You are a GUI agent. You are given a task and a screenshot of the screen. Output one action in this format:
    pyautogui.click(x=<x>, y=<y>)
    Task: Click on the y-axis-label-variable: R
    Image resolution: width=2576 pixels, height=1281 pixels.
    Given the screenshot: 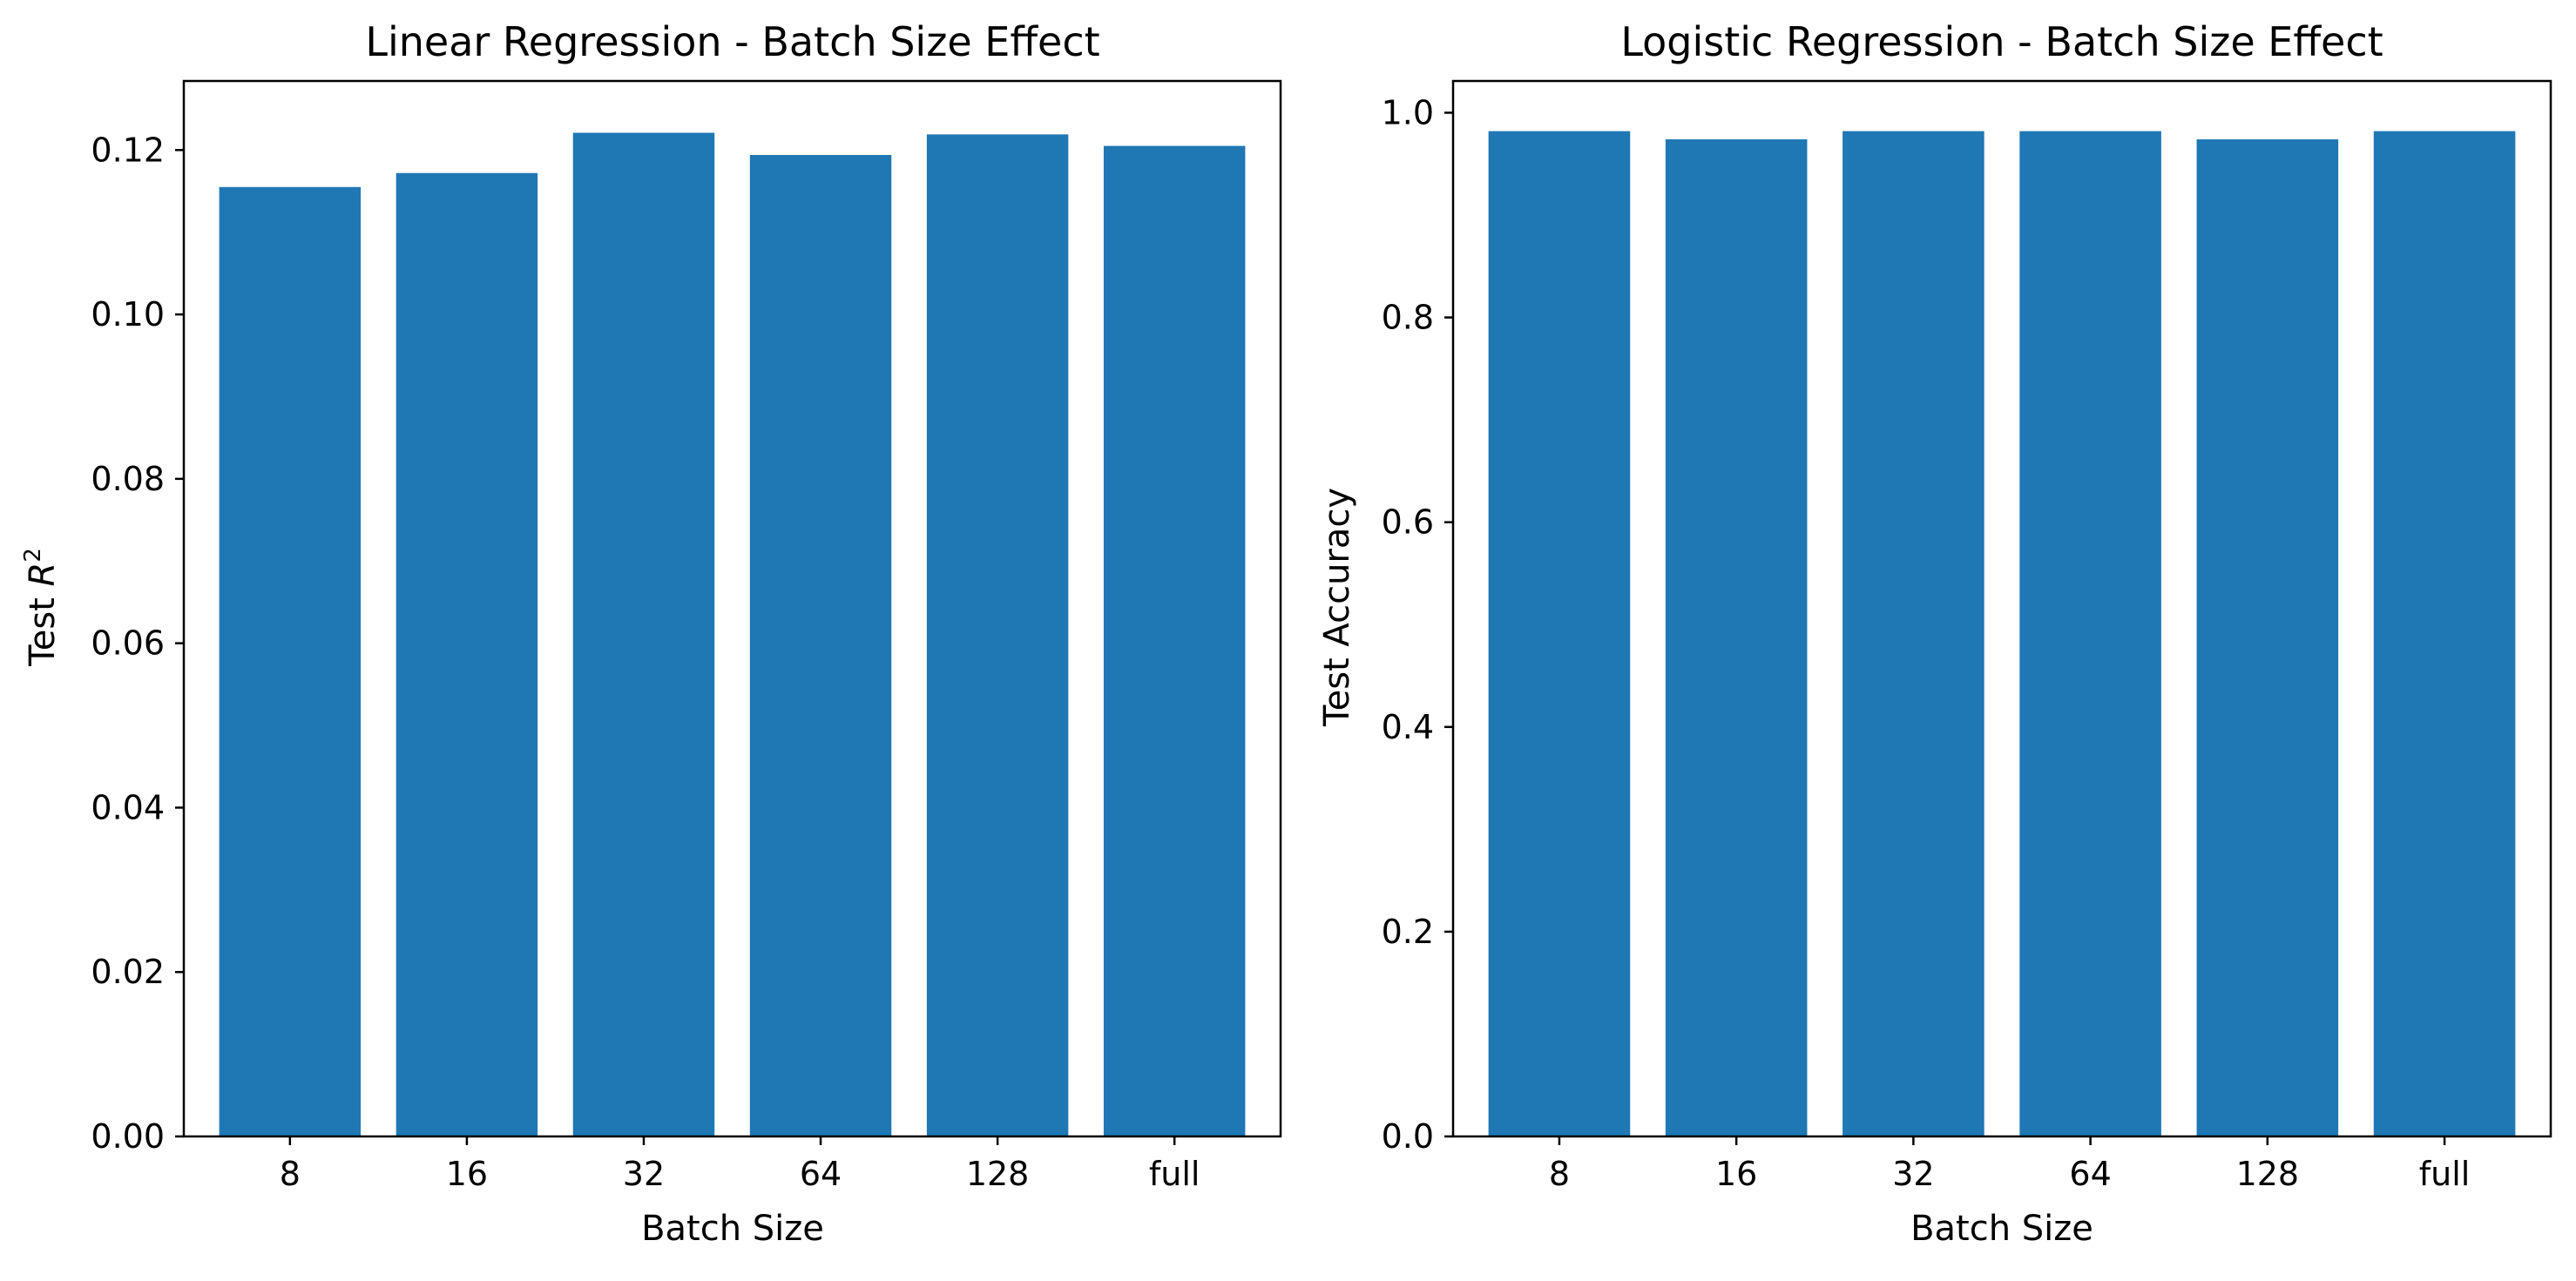 What is the action you would take?
    pyautogui.click(x=43, y=575)
    